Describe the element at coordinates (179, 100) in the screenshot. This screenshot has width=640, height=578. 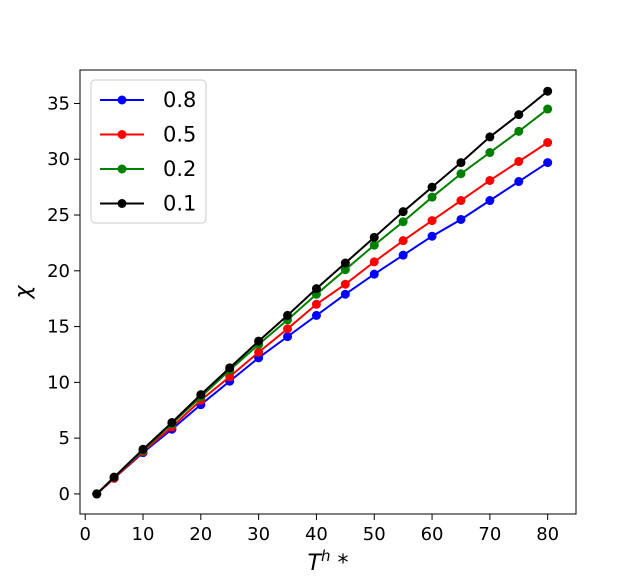
I see `legend-label: 0.8` at that location.